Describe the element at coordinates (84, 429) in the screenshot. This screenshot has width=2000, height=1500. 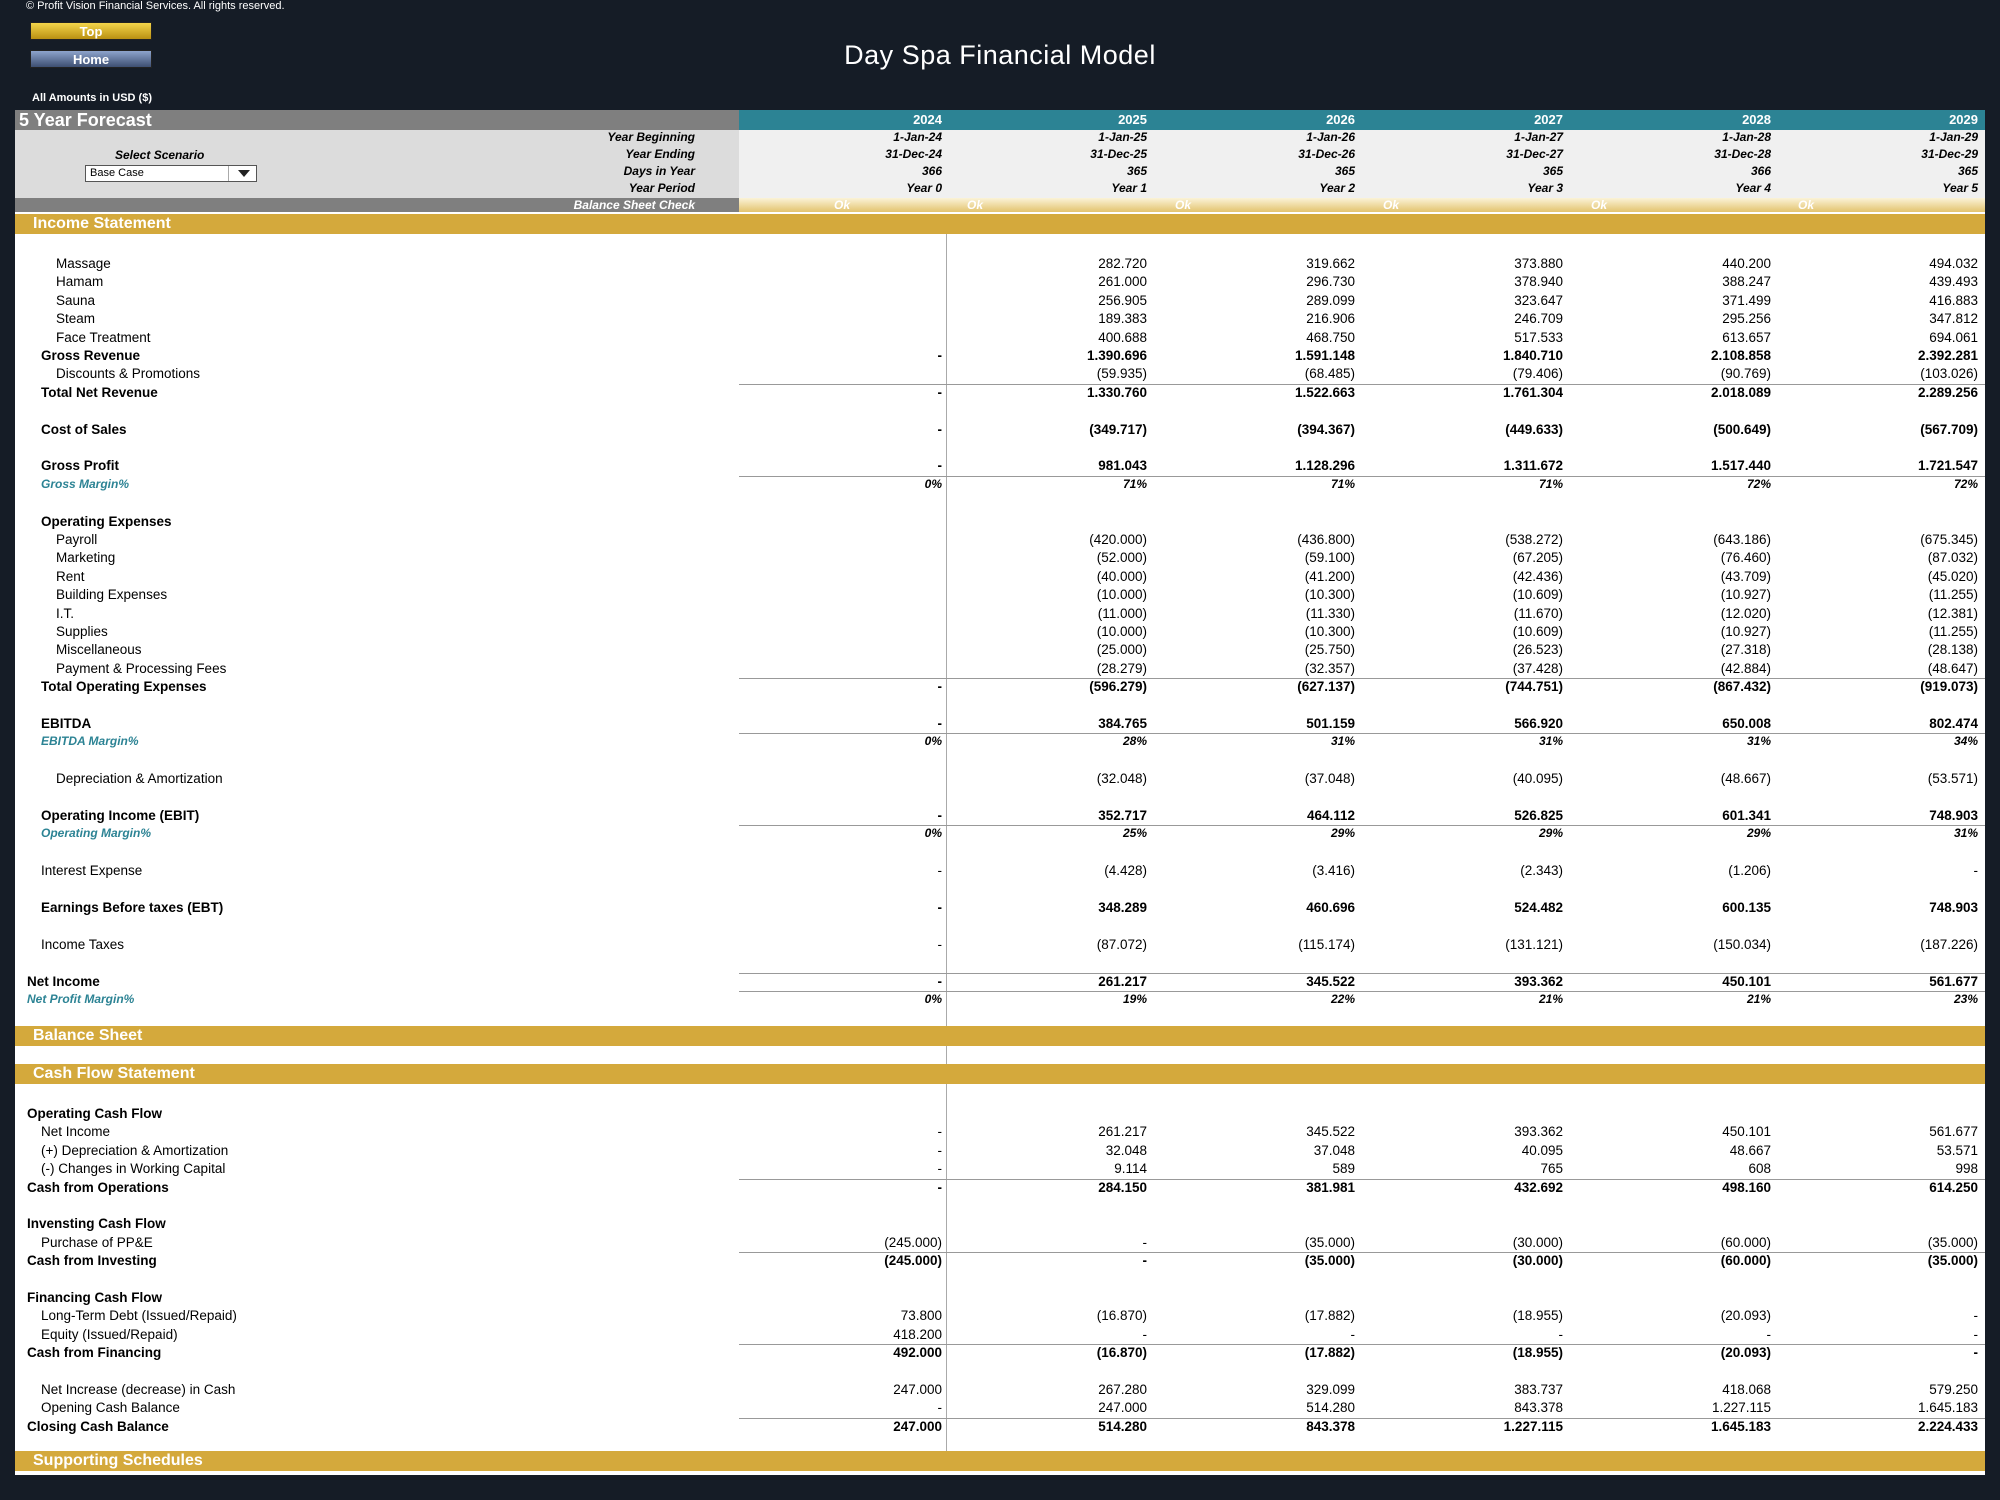
I see `row-label: Cost of Sales` at that location.